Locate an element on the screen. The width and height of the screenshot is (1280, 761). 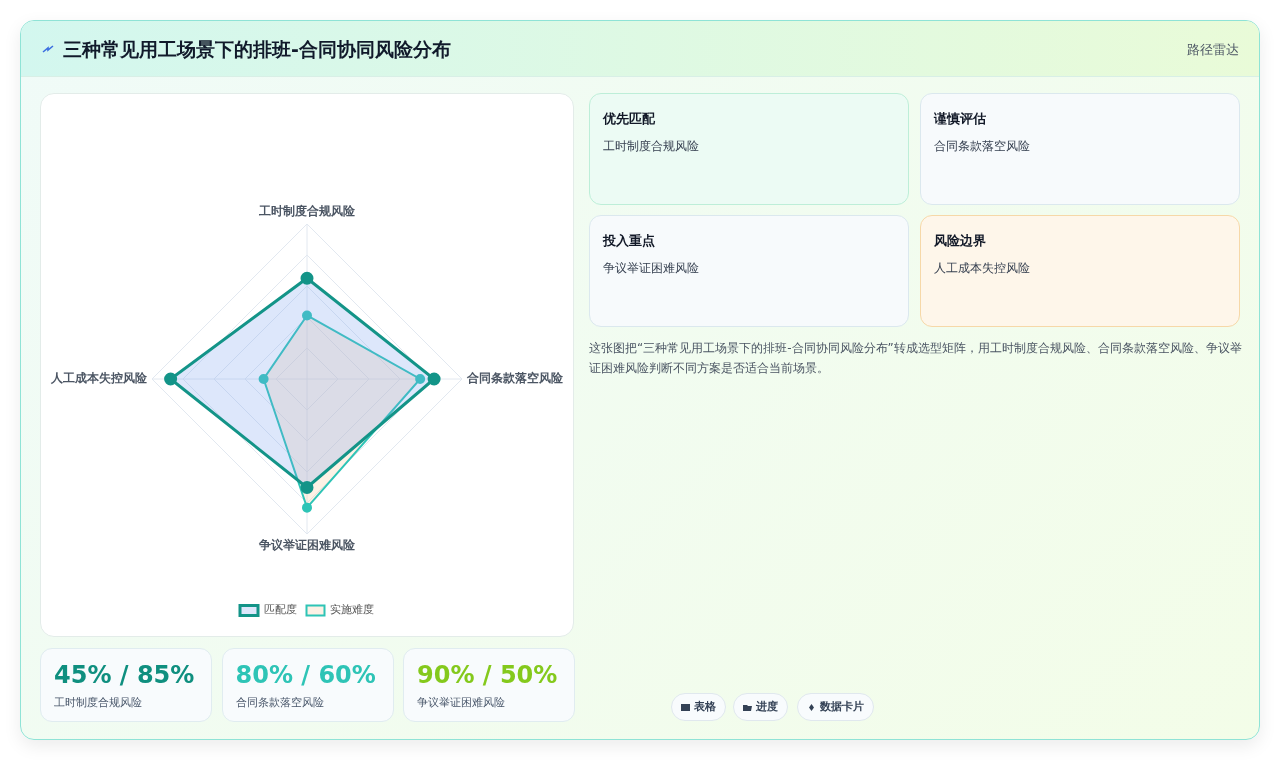
text: 路径雷达 is located at coordinates (1213, 50).